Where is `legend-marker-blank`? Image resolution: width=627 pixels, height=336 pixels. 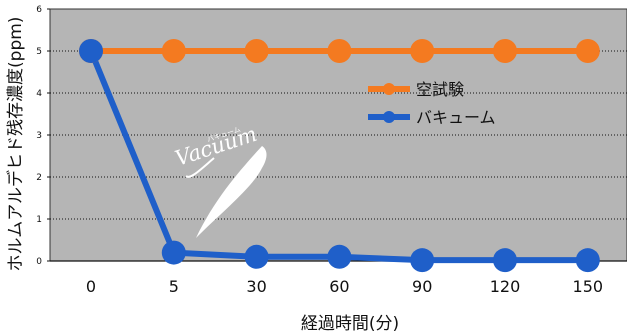 legend-marker-blank is located at coordinates (389, 89).